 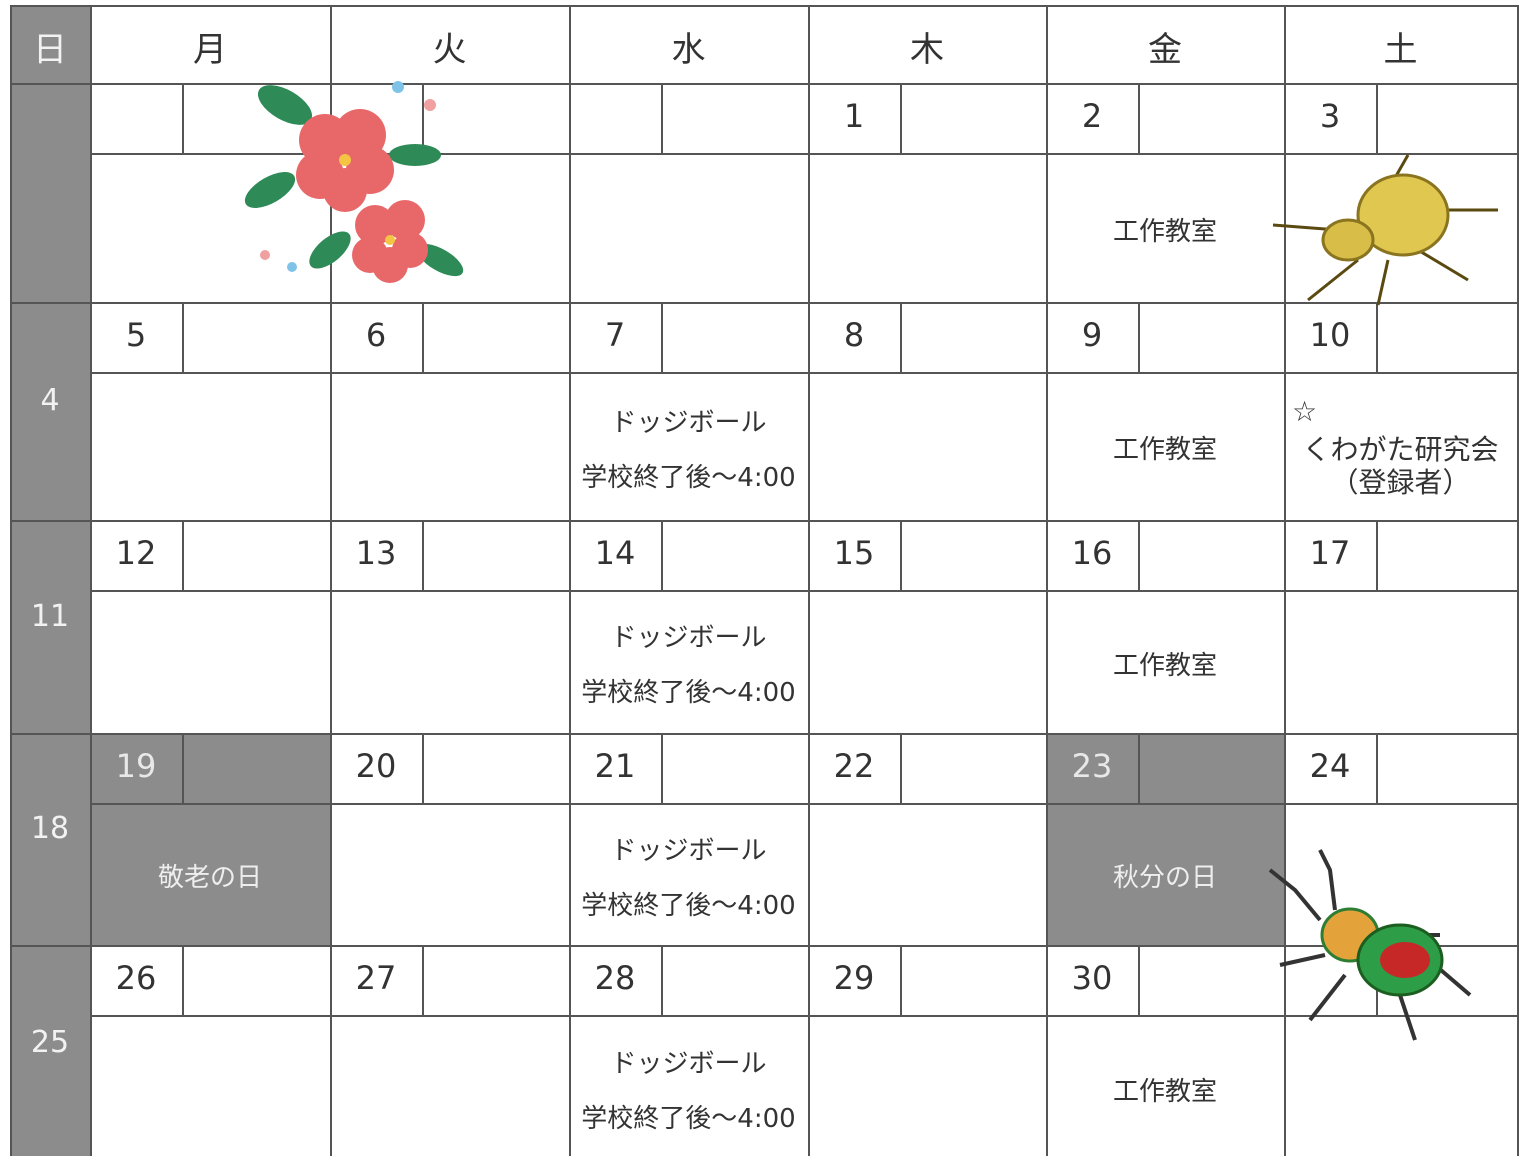 I want to click on date-number: 6, so click(x=376, y=335).